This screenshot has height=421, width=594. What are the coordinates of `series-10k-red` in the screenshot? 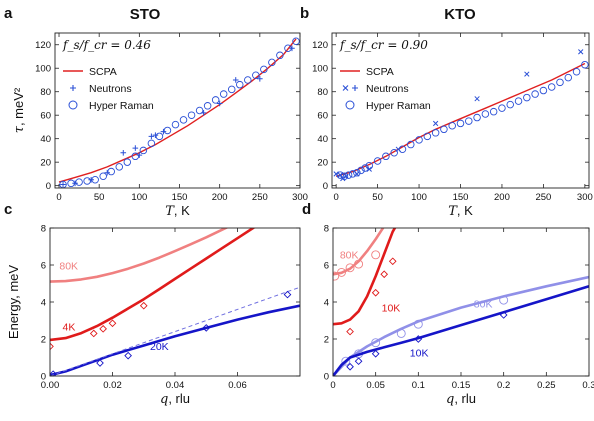 It's located at (365, 277).